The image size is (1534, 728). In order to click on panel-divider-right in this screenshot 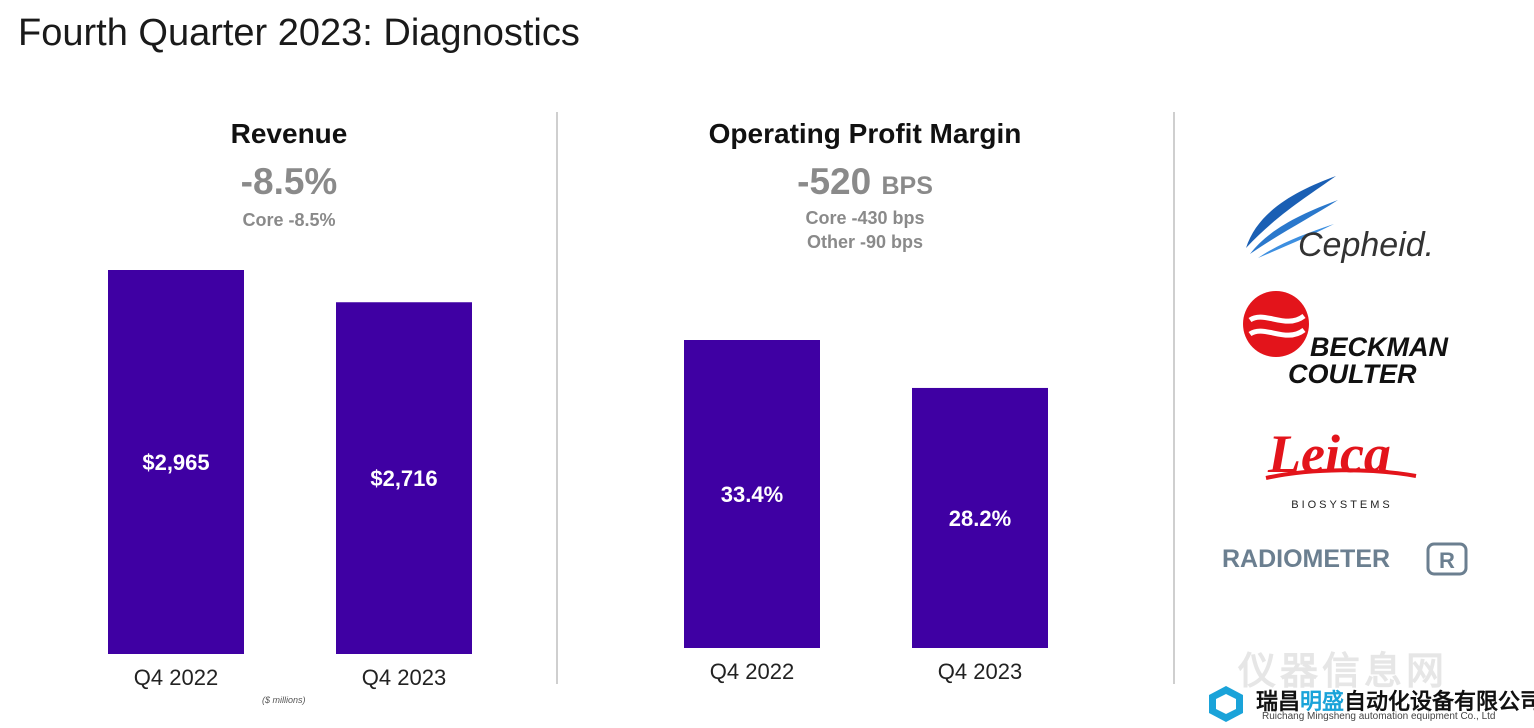, I will do `click(1174, 398)`.